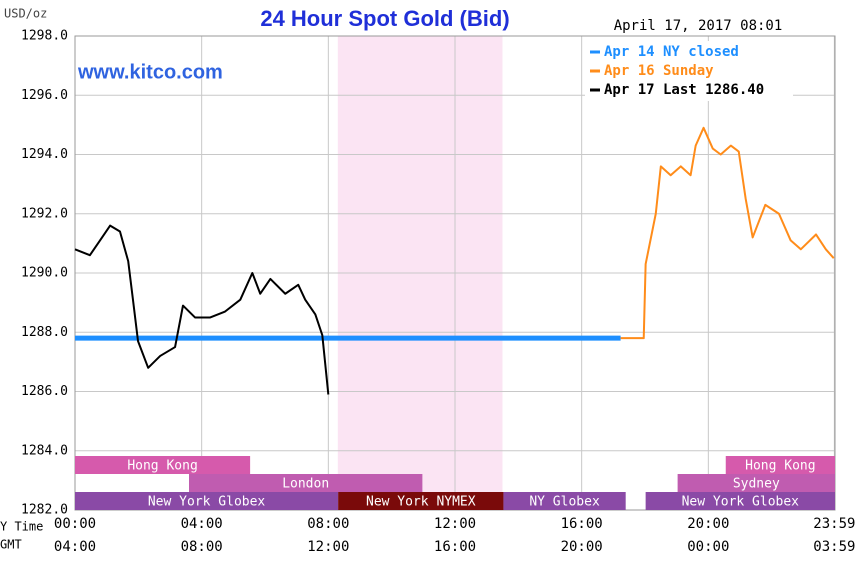 This screenshot has height=566, width=866. What do you see at coordinates (44, 332) in the screenshot?
I see `y-tick-label: 1288.0` at bounding box center [44, 332].